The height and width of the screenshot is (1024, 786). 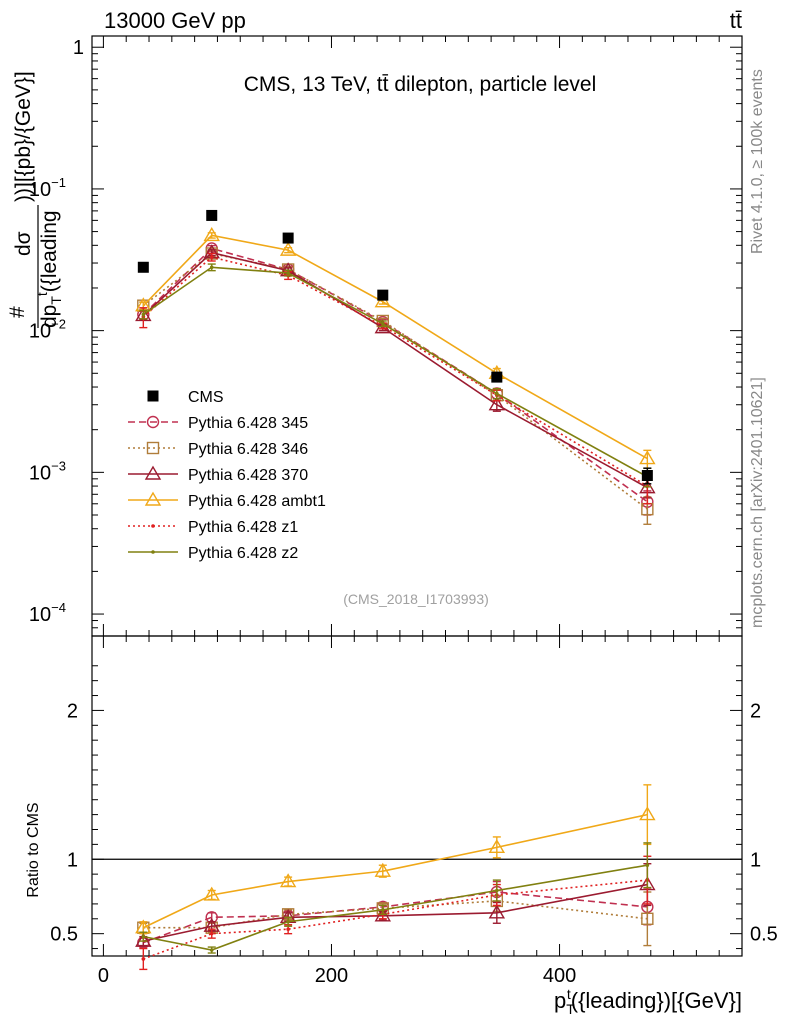 I want to click on legend-label: CMS, so click(x=206, y=397).